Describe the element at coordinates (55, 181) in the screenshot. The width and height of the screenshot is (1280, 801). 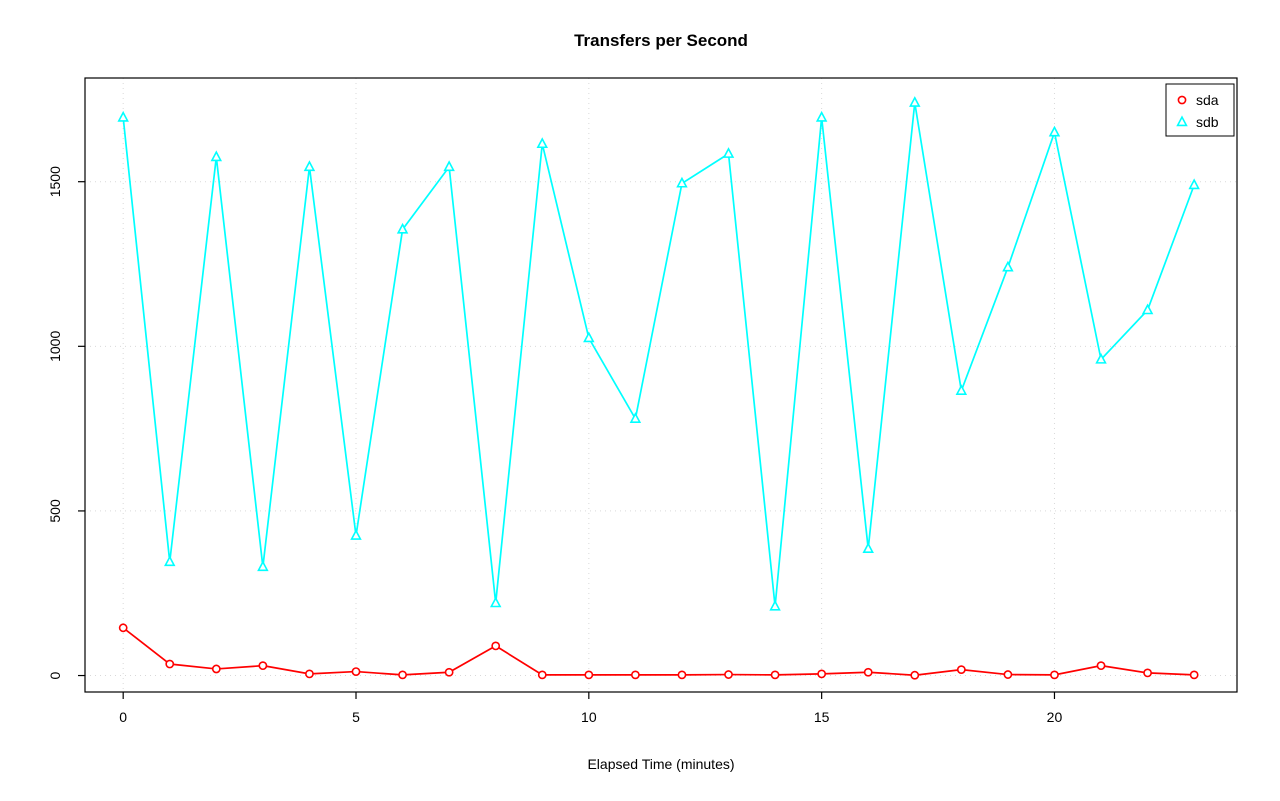
I see `y-tick-label: 1500` at that location.